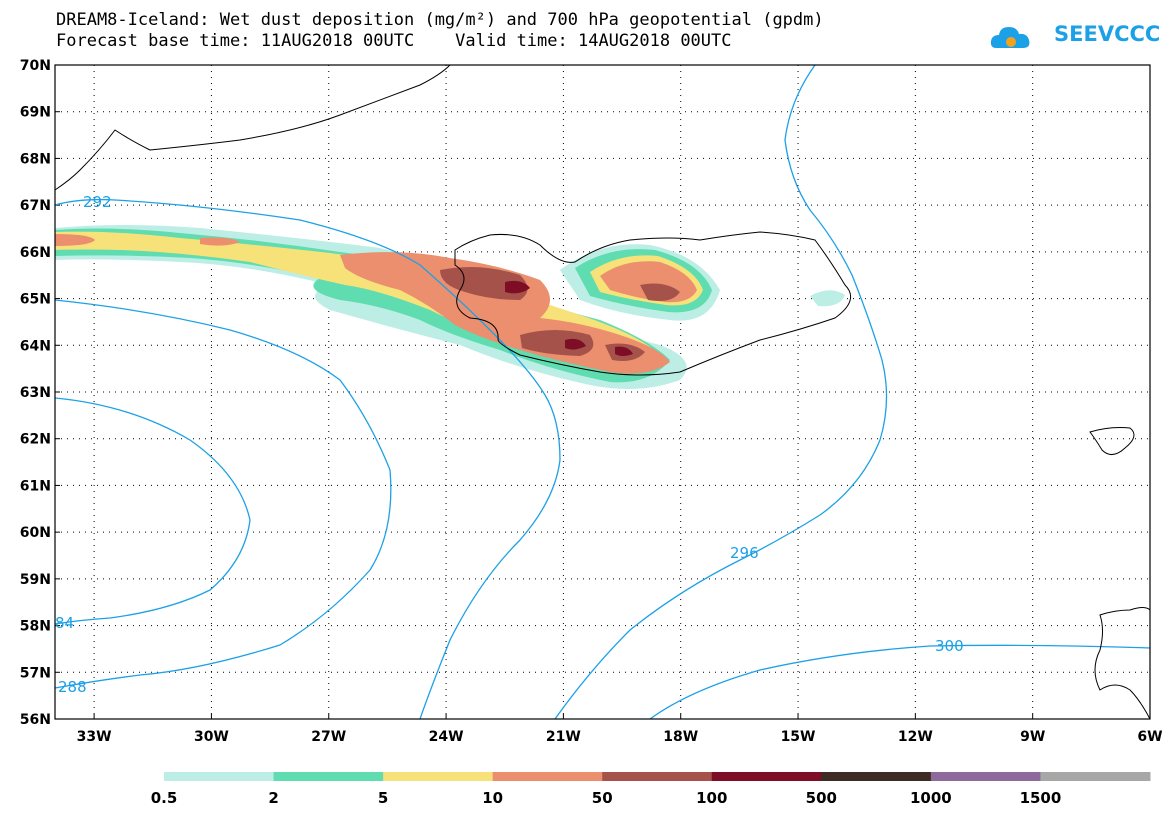  What do you see at coordinates (35, 627) in the screenshot?
I see `lat-tick-label: 58N` at bounding box center [35, 627].